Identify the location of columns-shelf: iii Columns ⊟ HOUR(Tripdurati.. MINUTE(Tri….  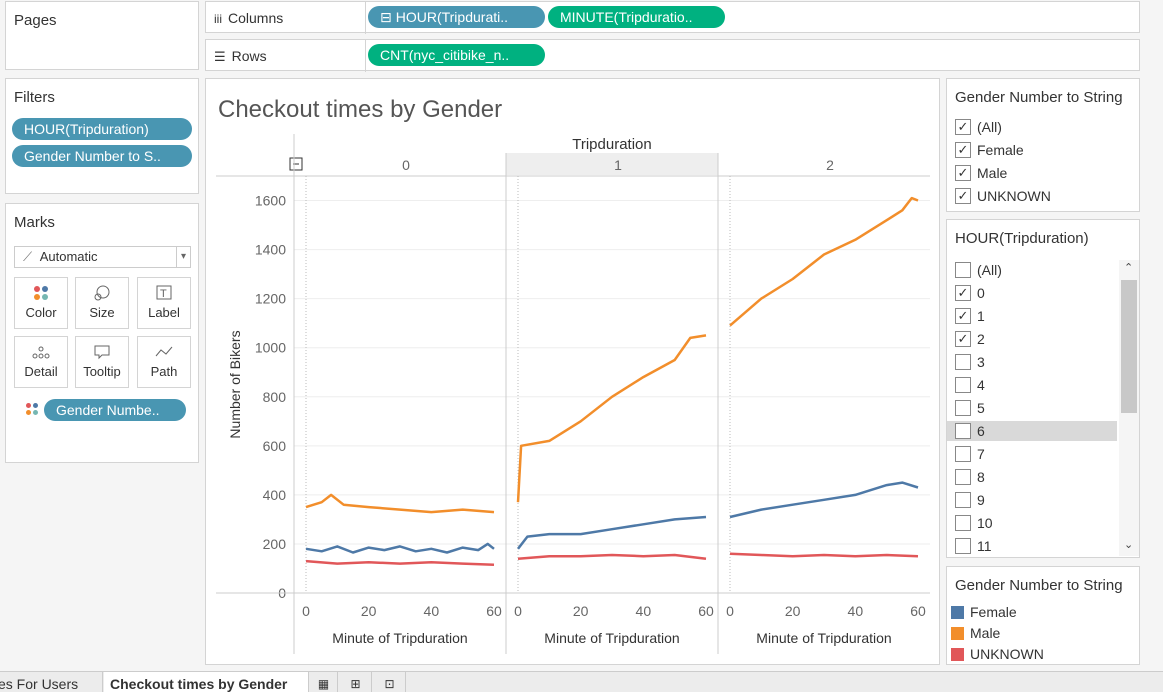
(672, 17).